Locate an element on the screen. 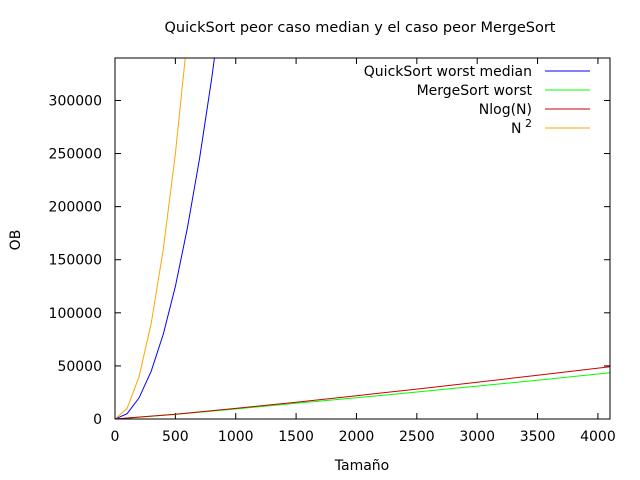  x-tick-label: 2500 is located at coordinates (417, 437).